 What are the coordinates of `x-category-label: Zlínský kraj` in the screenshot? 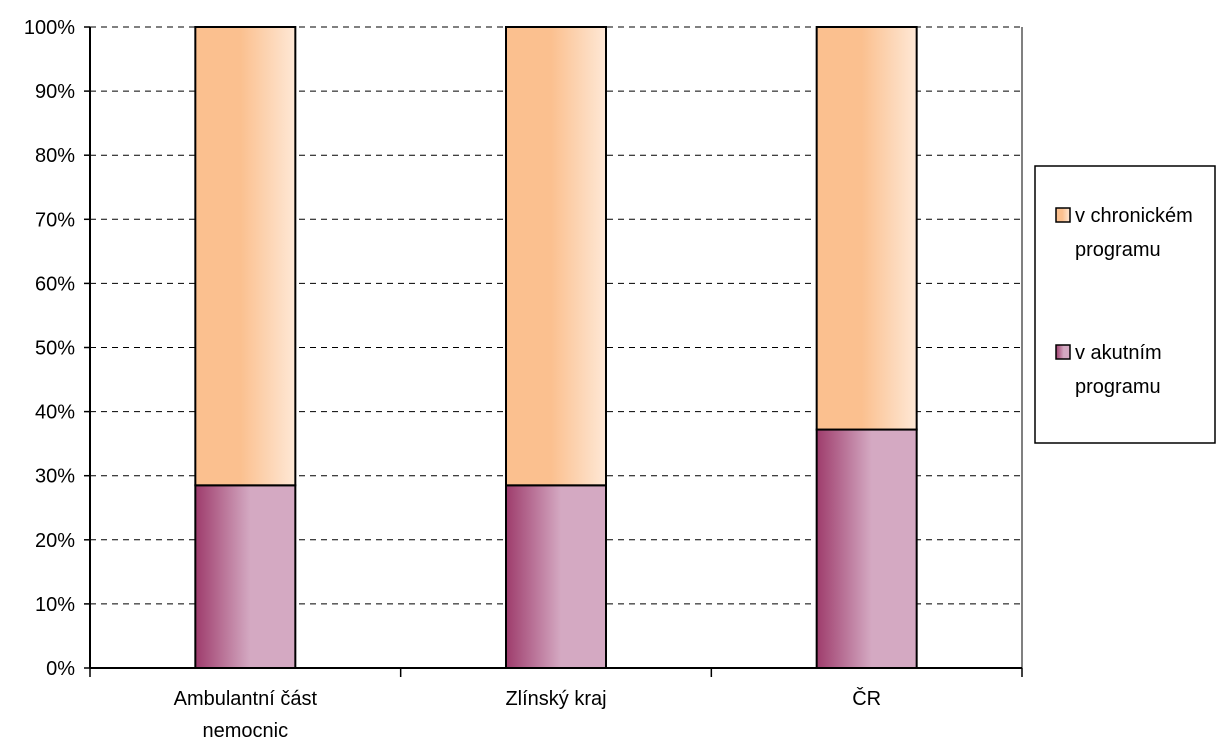 It's located at (555, 699).